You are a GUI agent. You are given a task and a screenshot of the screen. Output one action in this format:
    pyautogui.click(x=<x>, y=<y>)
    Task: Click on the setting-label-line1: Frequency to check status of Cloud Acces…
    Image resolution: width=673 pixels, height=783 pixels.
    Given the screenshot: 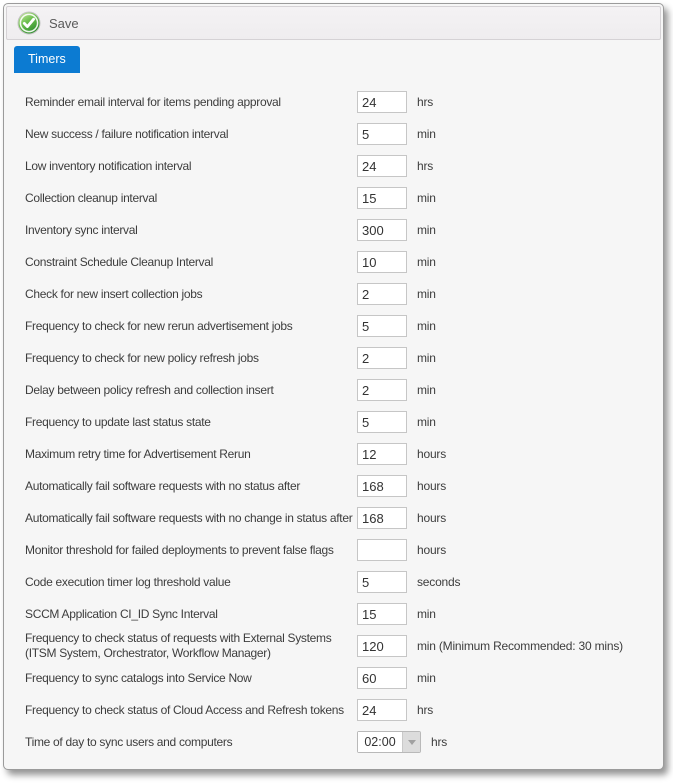 What is the action you would take?
    pyautogui.click(x=184, y=709)
    